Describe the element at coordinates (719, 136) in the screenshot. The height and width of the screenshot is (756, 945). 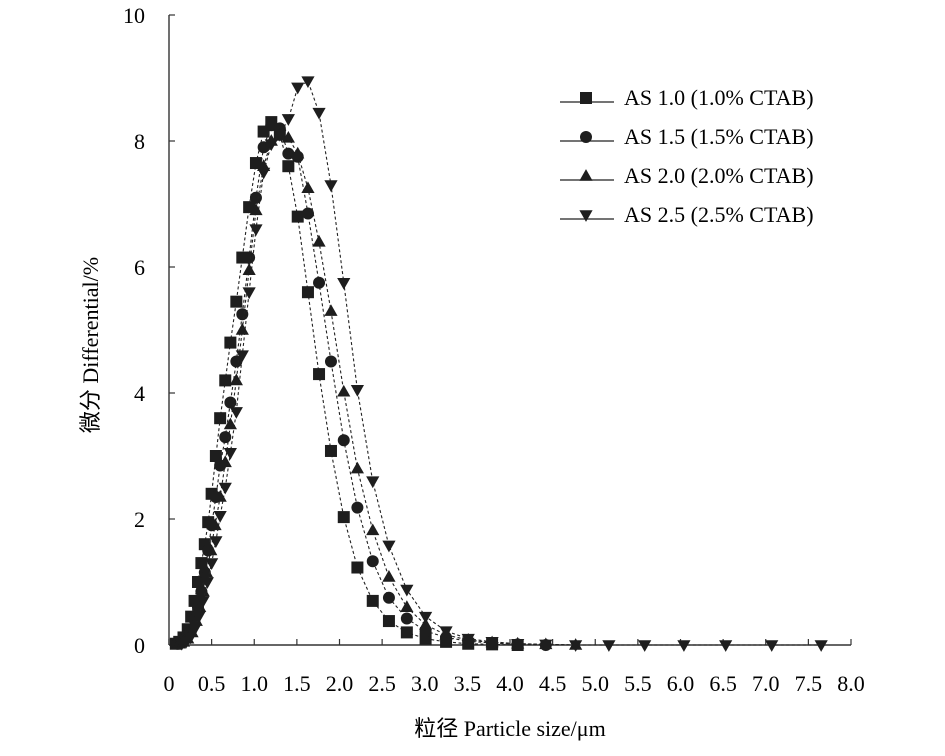
I see `legend-label: AS 1.5 (1.5% CTAB)` at that location.